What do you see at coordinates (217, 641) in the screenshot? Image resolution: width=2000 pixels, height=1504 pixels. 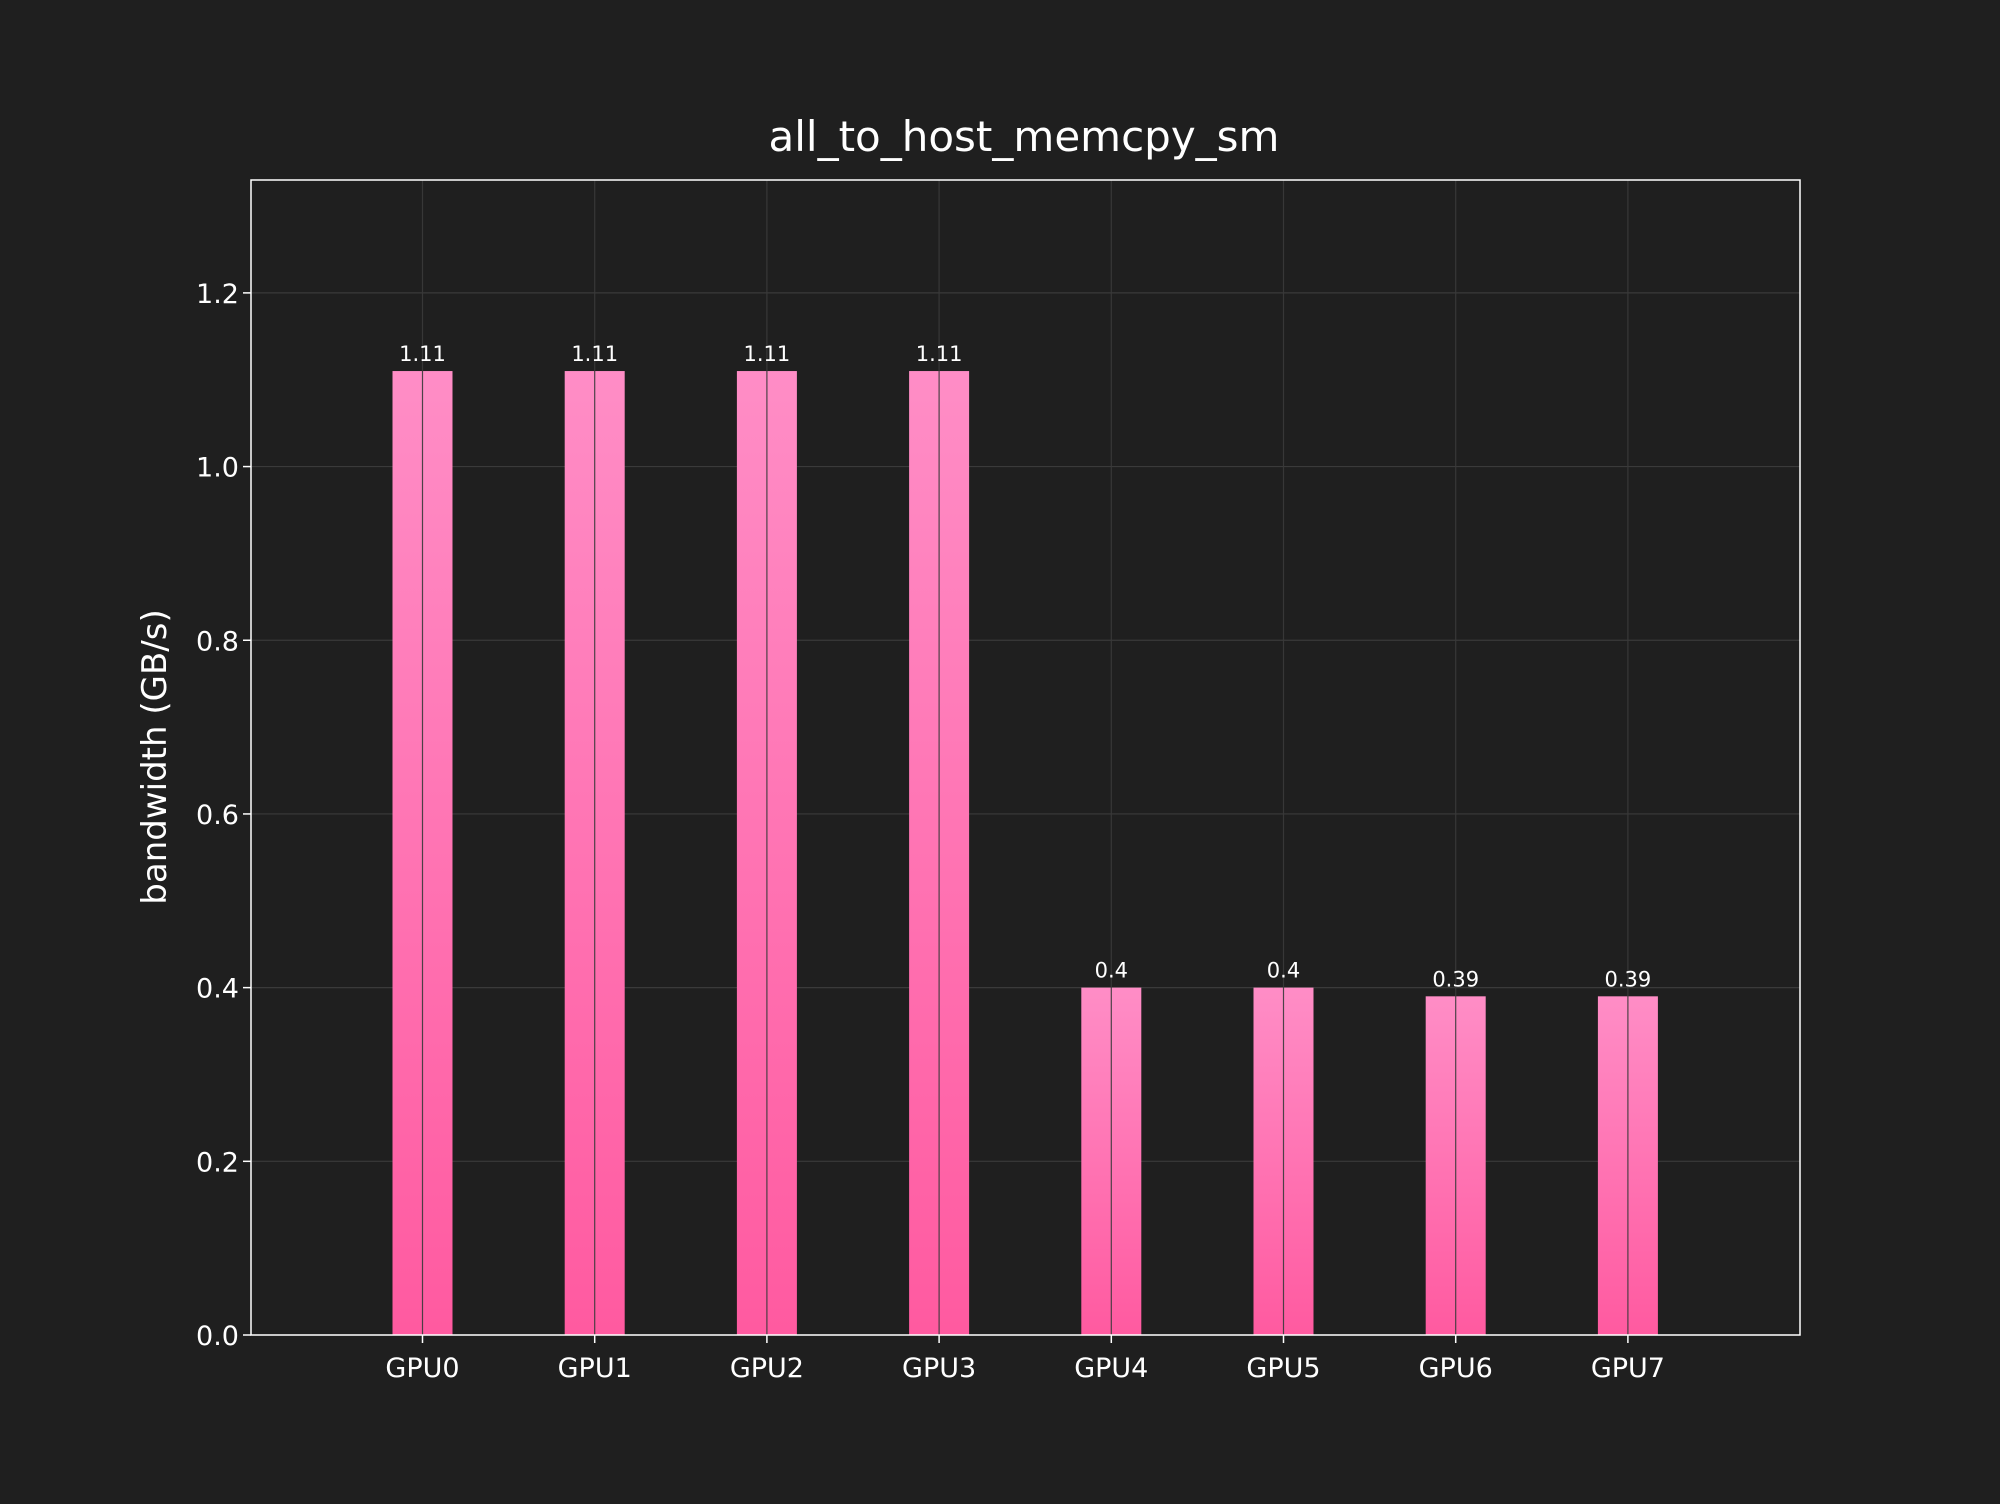 I see `y-tick-label: 0.8` at bounding box center [217, 641].